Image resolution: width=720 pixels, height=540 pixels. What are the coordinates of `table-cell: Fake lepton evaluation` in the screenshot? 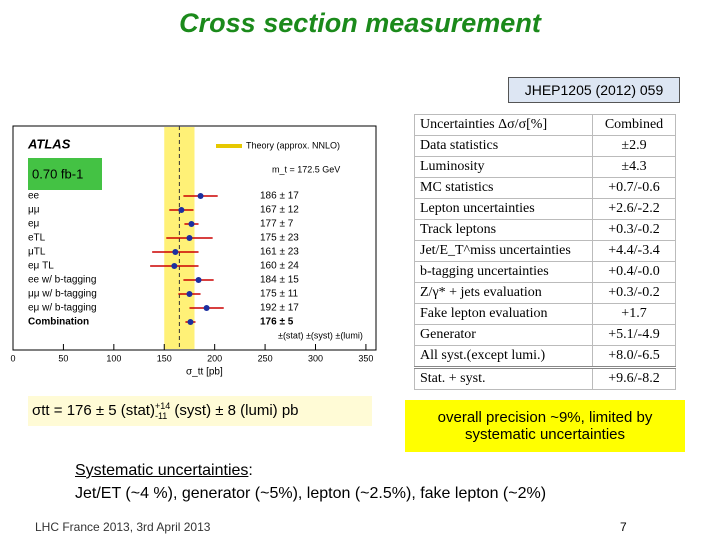 It's located at (503, 314).